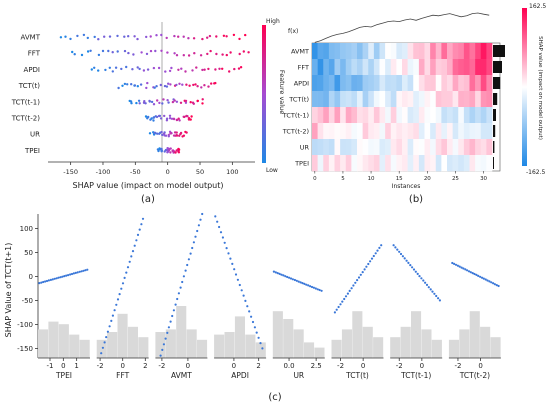 This screenshot has height=409, width=550. I want to click on panel-b-xlabel: Instances, so click(406, 186).